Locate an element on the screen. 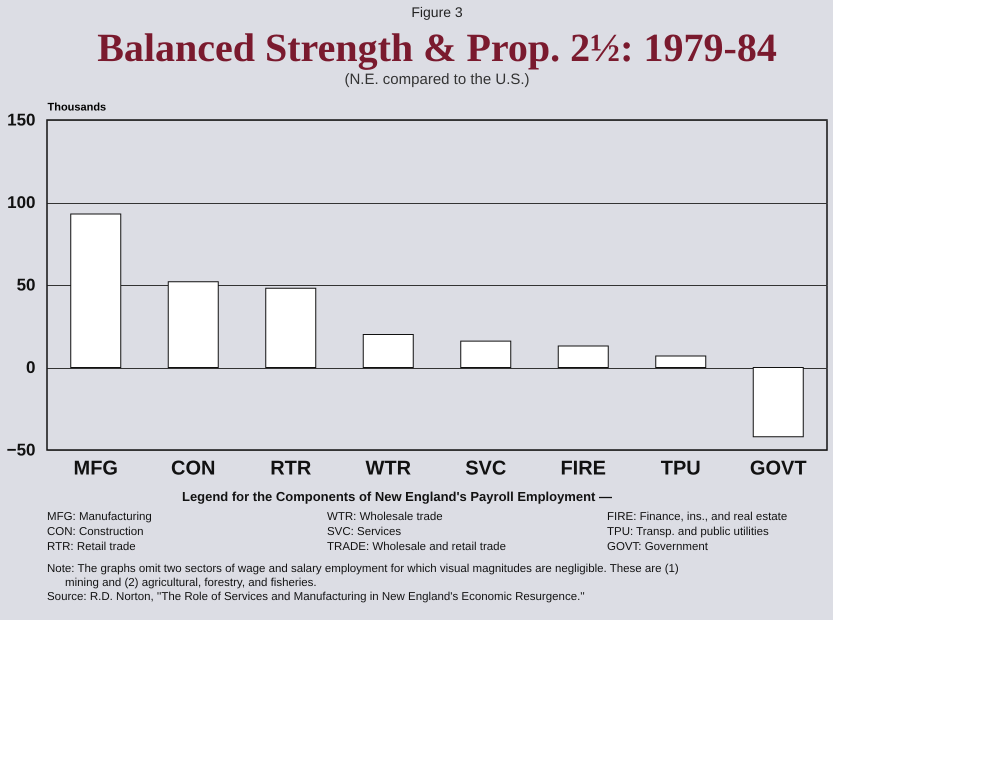 The width and height of the screenshot is (986, 777). text: SVC: Services is located at coordinates (364, 532).